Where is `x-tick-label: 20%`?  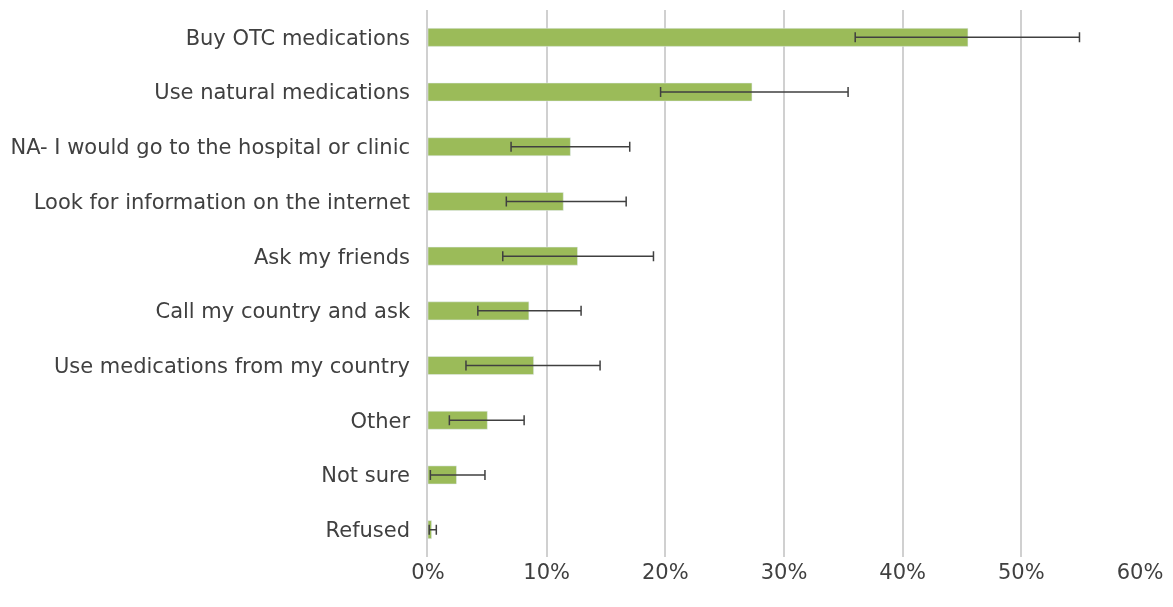 x-tick-label: 20% is located at coordinates (665, 572).